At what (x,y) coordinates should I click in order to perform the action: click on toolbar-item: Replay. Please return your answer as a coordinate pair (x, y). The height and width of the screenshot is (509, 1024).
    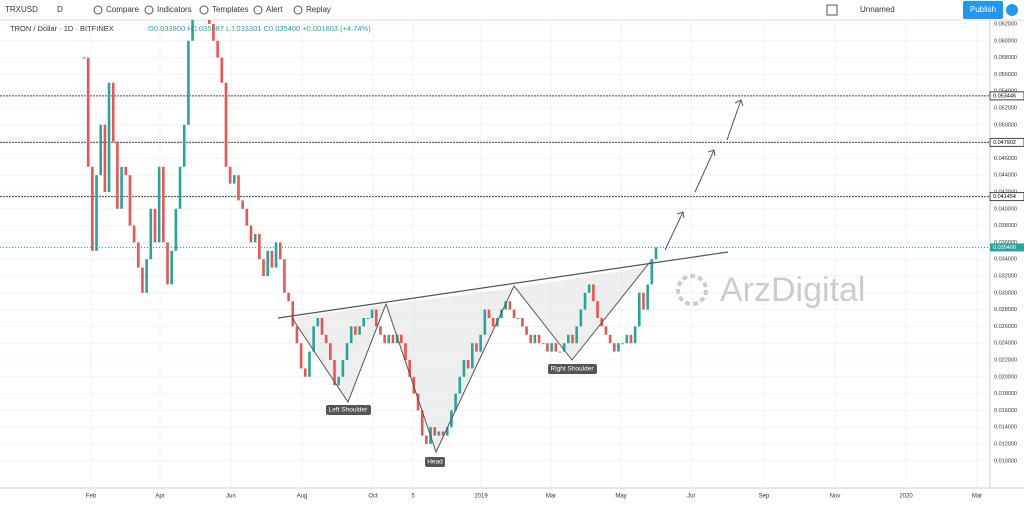
    Looking at the image, I should click on (318, 9).